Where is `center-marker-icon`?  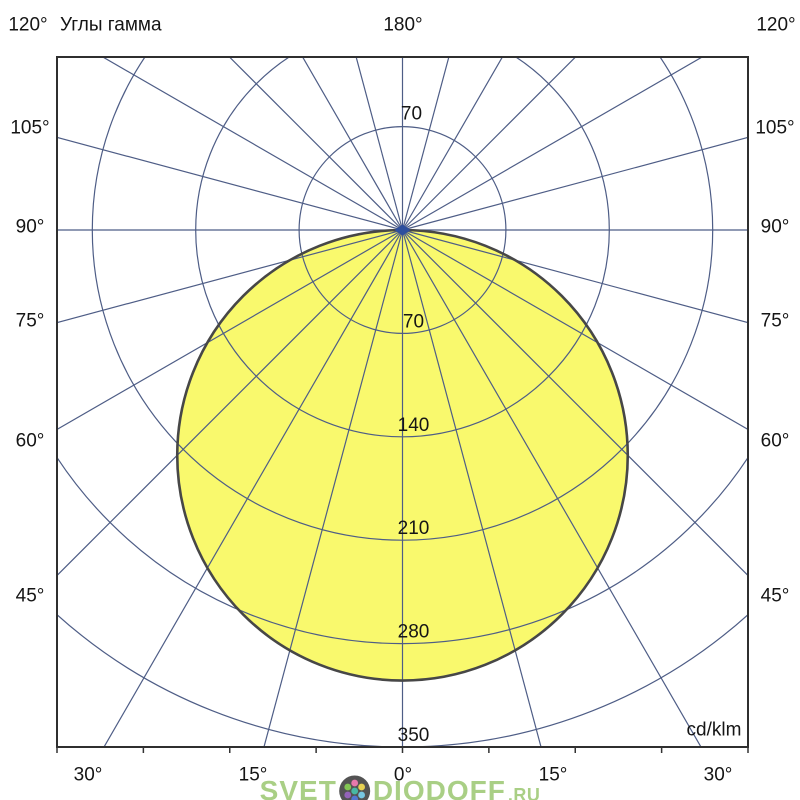
center-marker-icon is located at coordinates (402, 230).